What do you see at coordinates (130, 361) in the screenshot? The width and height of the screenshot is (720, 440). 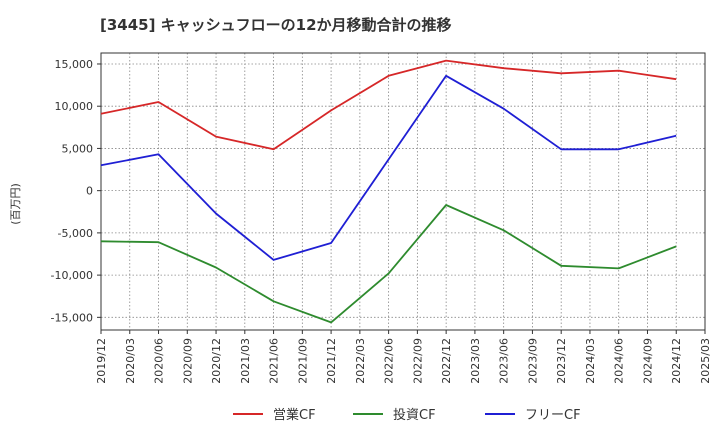 I see `x-tick-label: 2020/03` at bounding box center [130, 361].